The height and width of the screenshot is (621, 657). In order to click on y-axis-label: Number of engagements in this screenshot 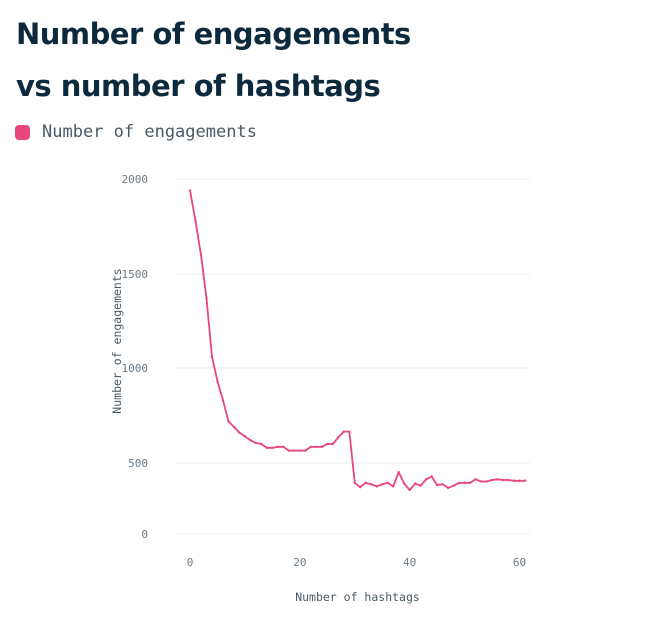, I will do `click(117, 340)`.